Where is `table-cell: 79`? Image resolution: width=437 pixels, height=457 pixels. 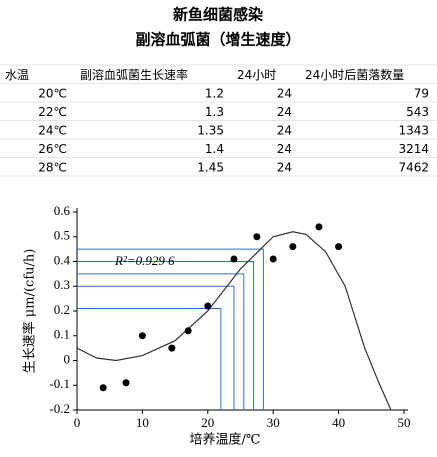
table-cell: 79 is located at coordinates (421, 93).